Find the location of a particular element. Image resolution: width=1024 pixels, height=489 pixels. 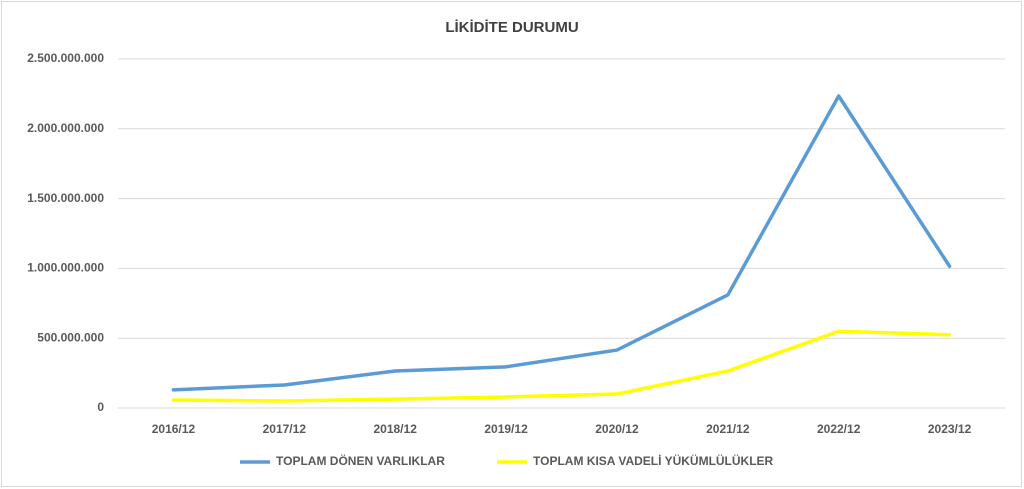

legend-label: TOPLAM KISA VADELİ YÜKÜMLÜLÜKLER is located at coordinates (653, 460).